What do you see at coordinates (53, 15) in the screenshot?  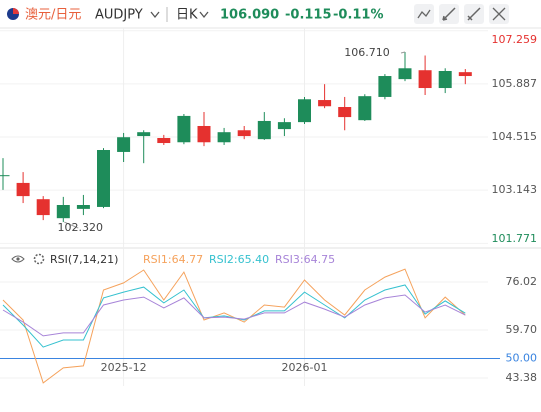 I see `symbol-name: 澳元/日元` at bounding box center [53, 15].